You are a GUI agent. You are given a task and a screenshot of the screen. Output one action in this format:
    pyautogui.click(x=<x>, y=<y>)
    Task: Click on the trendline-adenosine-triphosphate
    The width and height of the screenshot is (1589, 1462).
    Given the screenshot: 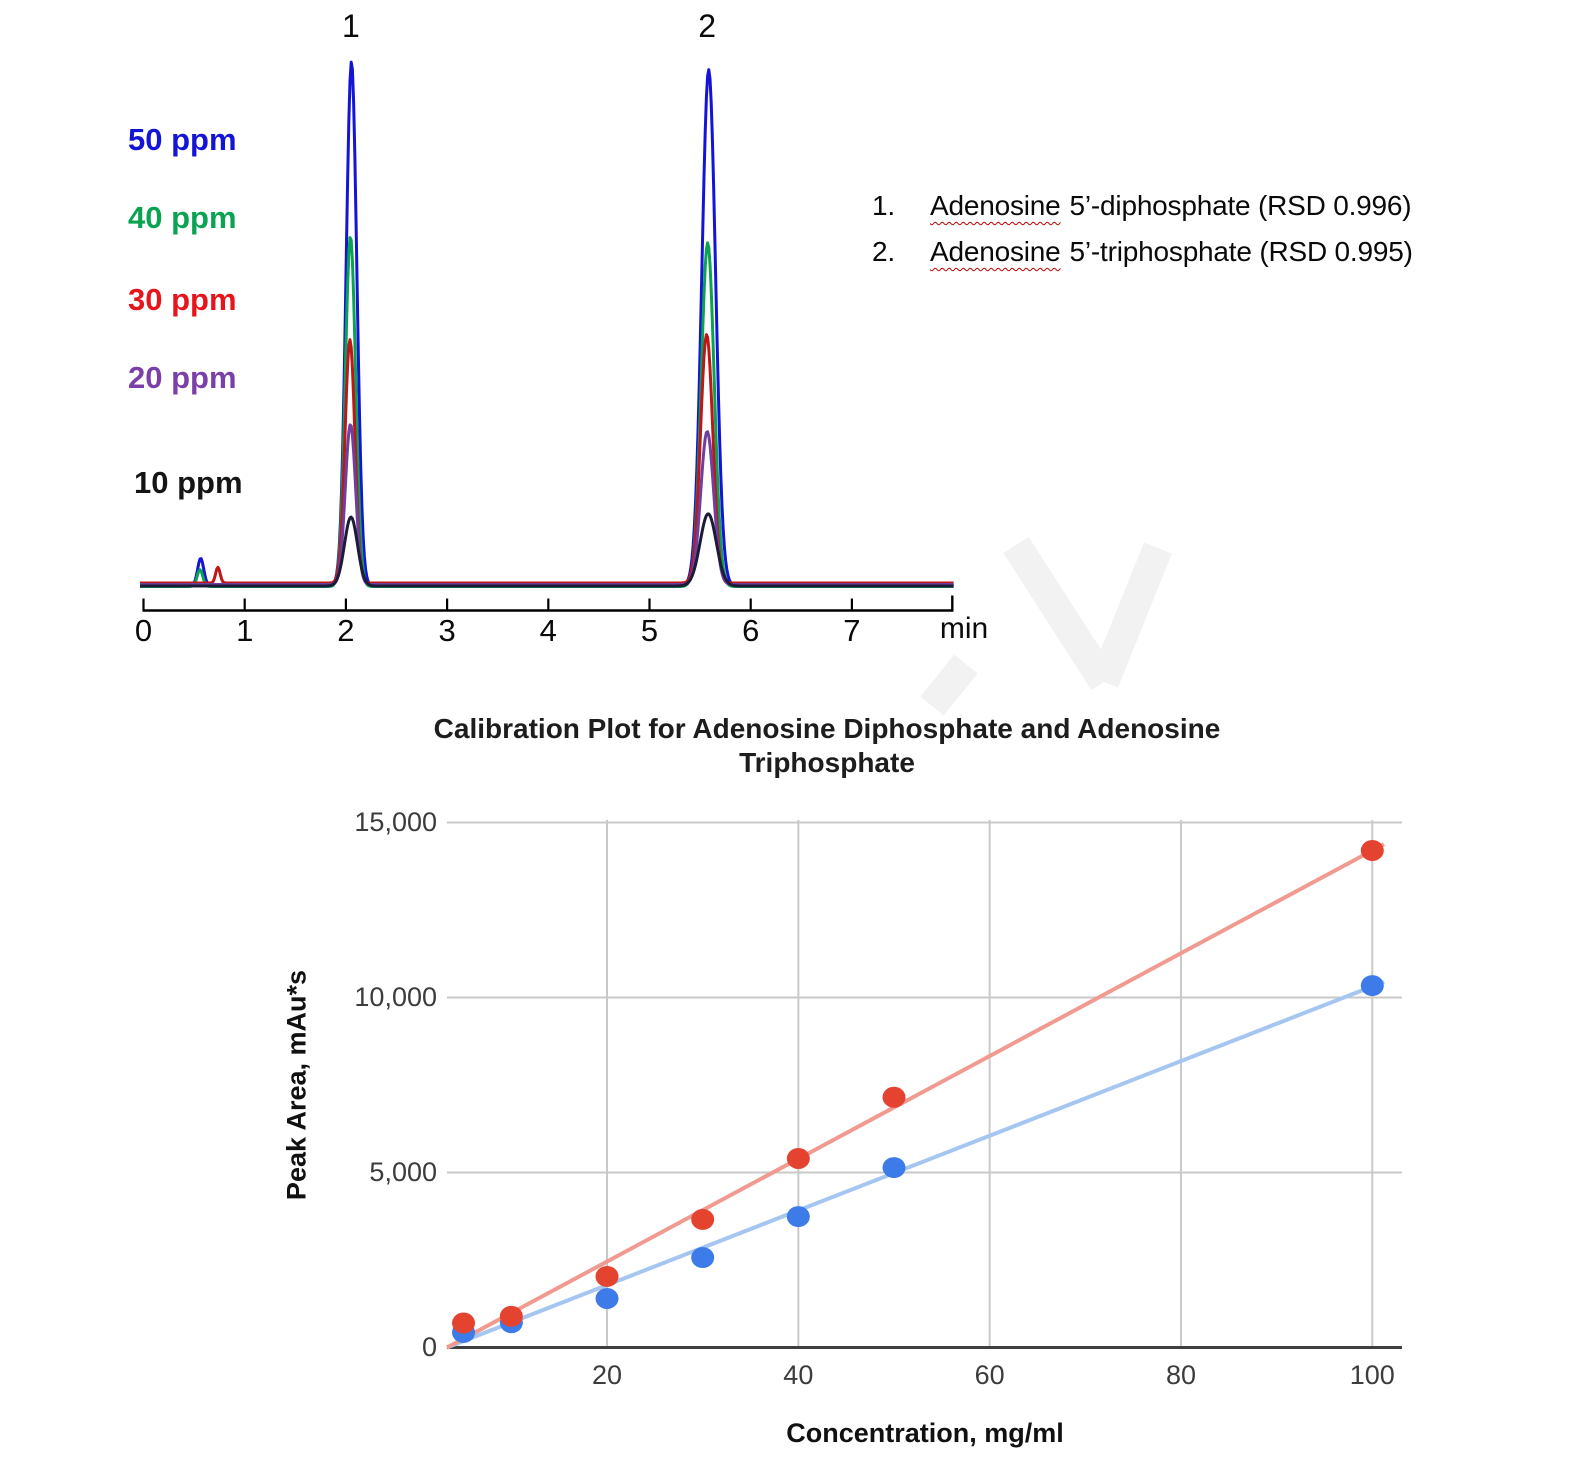 What is the action you would take?
    pyautogui.click(x=915, y=1164)
    